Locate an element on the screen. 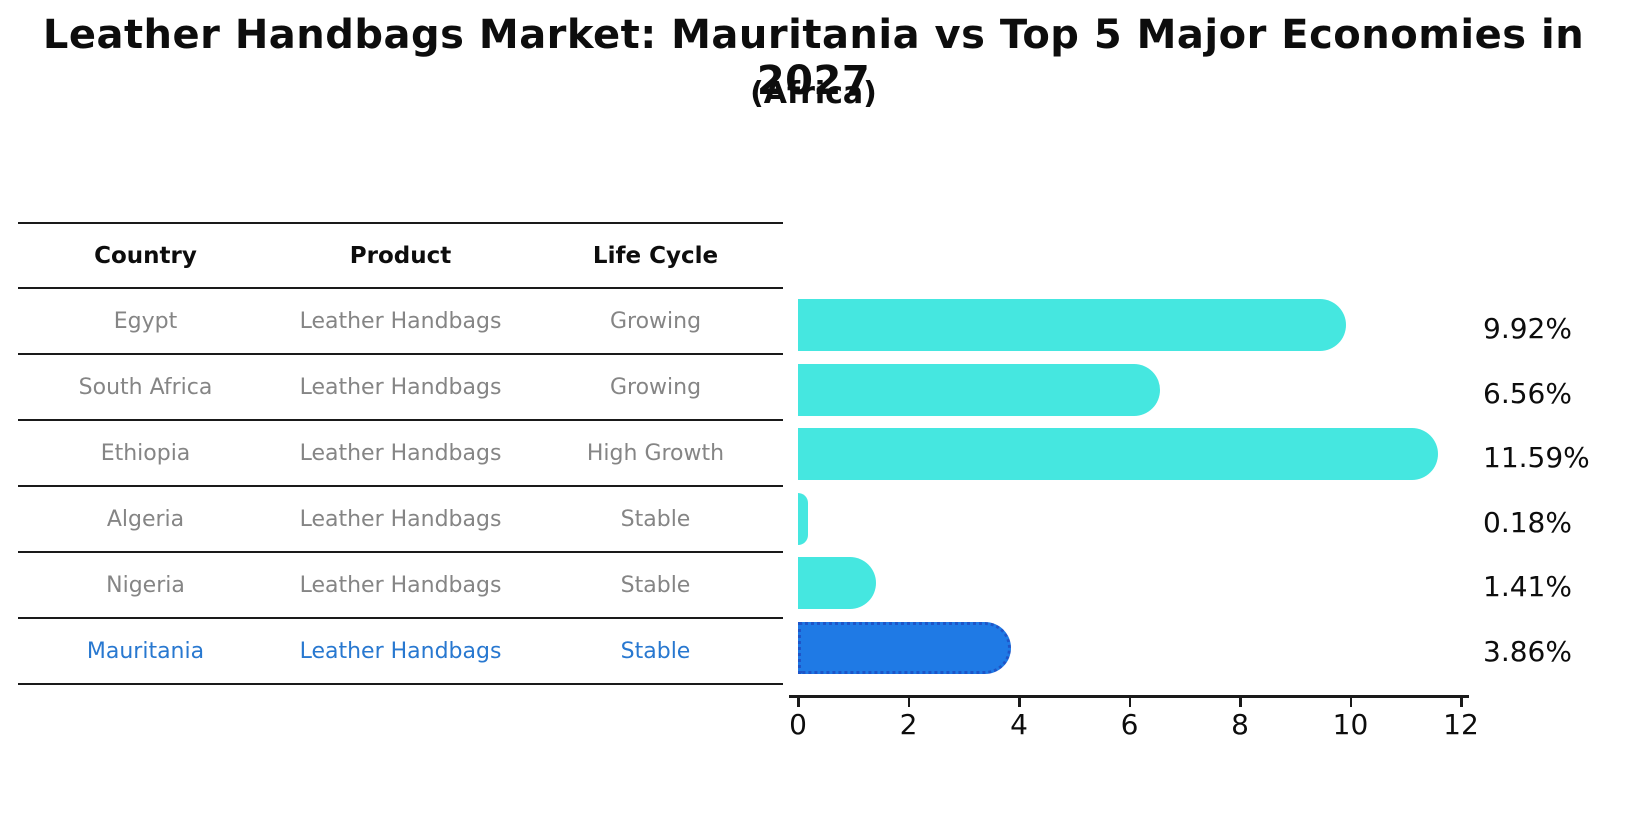  bar-value-label: 1.41% is located at coordinates (1527, 586).